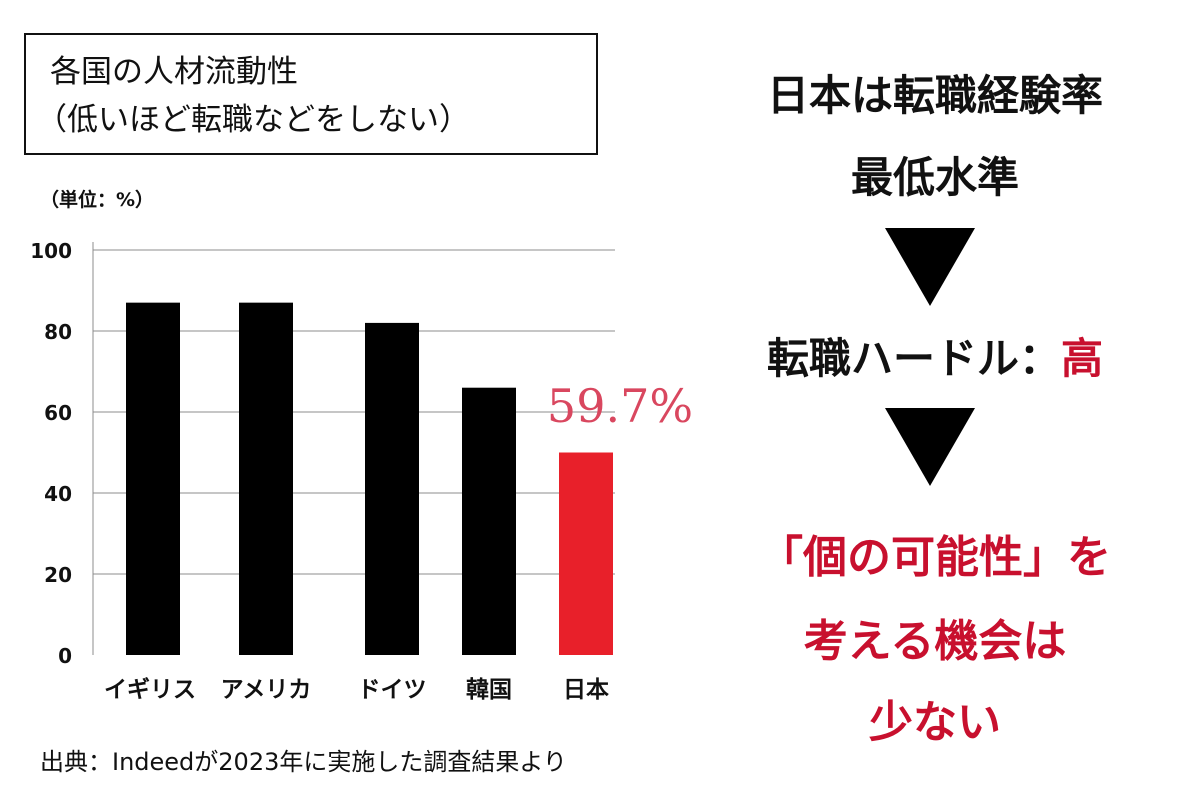 The height and width of the screenshot is (800, 1200). I want to click on chart-title: 各国の人材流動性, so click(174, 72).